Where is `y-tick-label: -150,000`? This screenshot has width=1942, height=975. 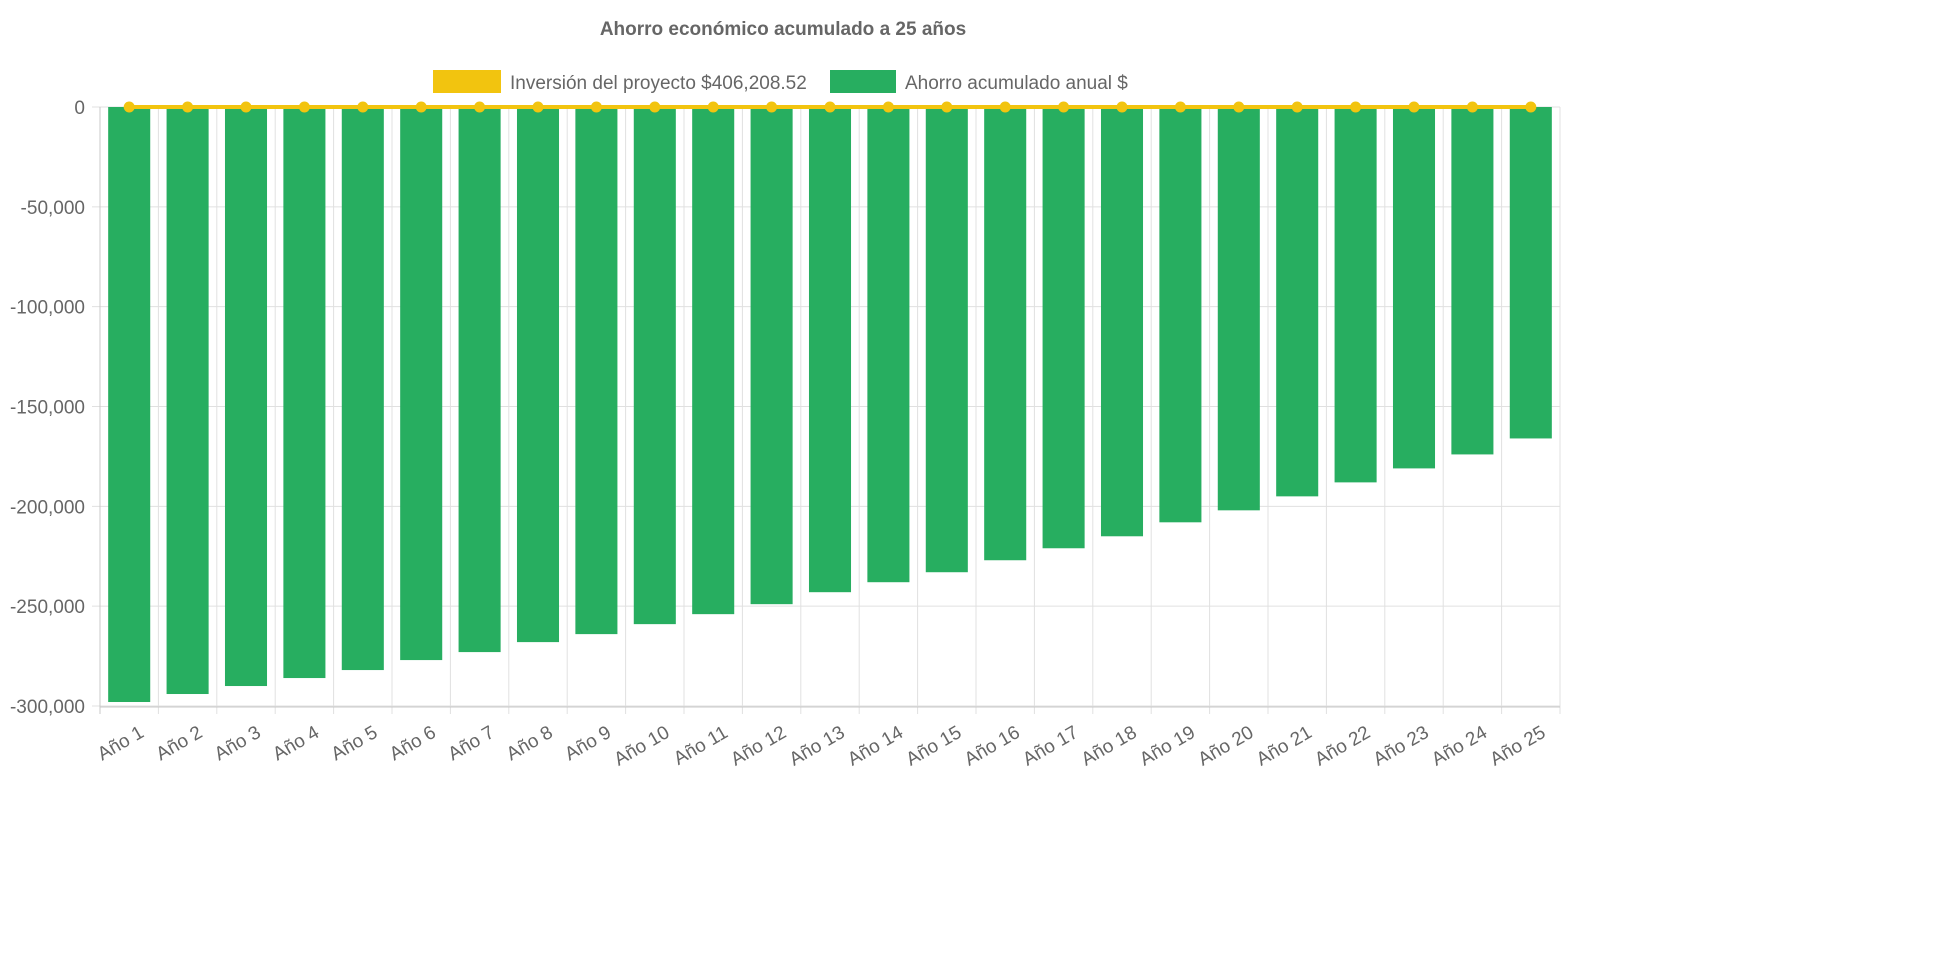
y-tick-label: -150,000 is located at coordinates (47, 408).